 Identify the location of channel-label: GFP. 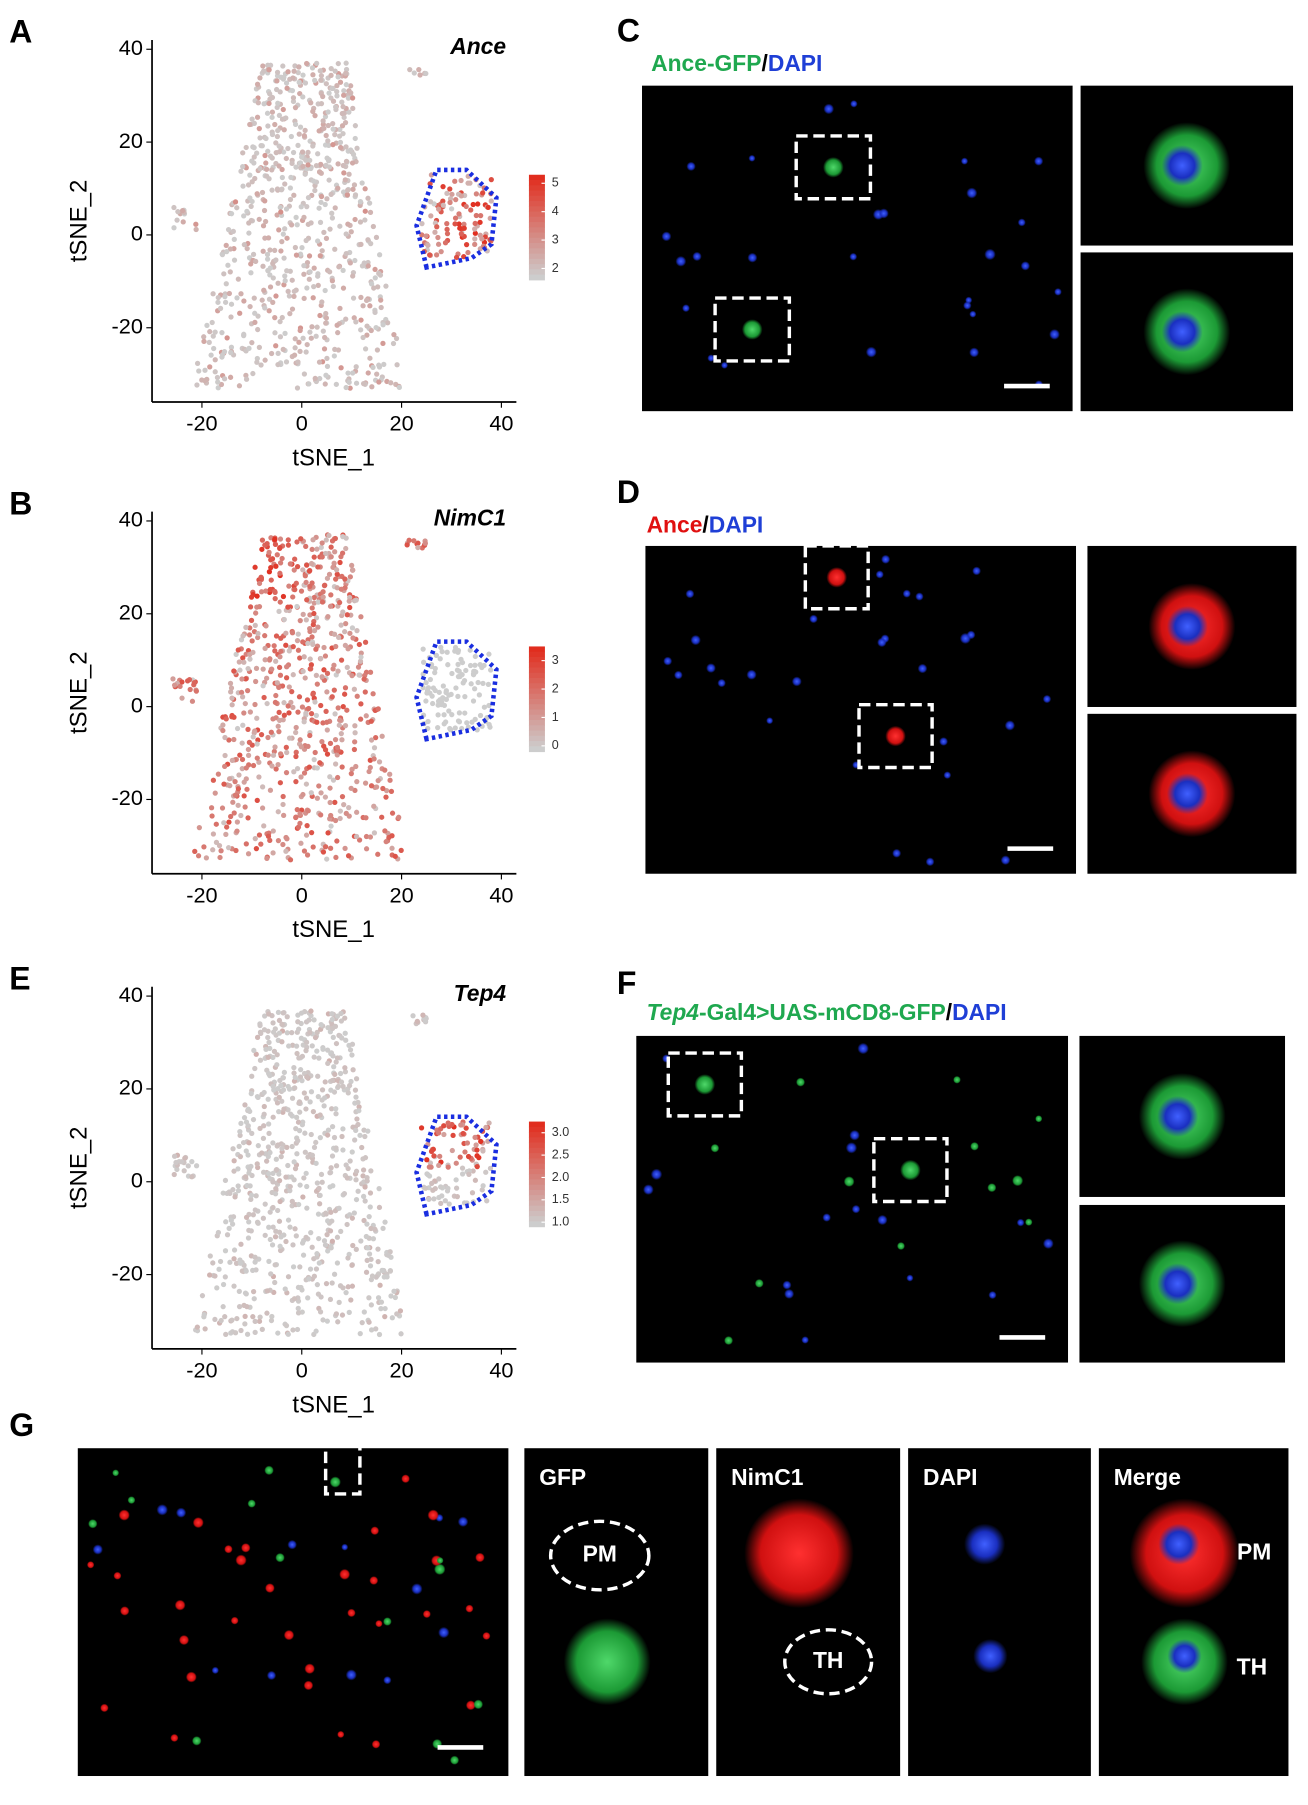
(562, 1477).